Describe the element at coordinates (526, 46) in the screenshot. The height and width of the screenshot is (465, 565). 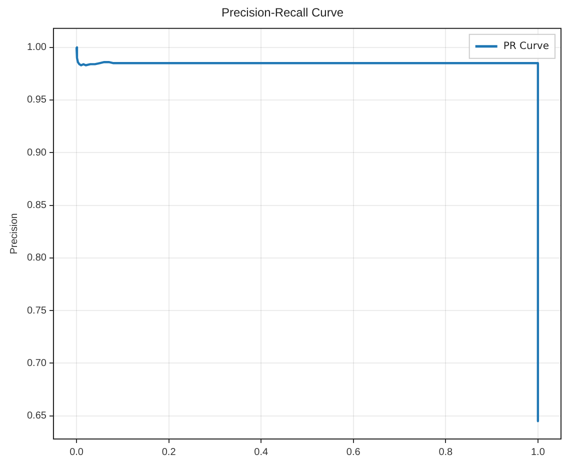
I see `legend-label: PR Curve` at that location.